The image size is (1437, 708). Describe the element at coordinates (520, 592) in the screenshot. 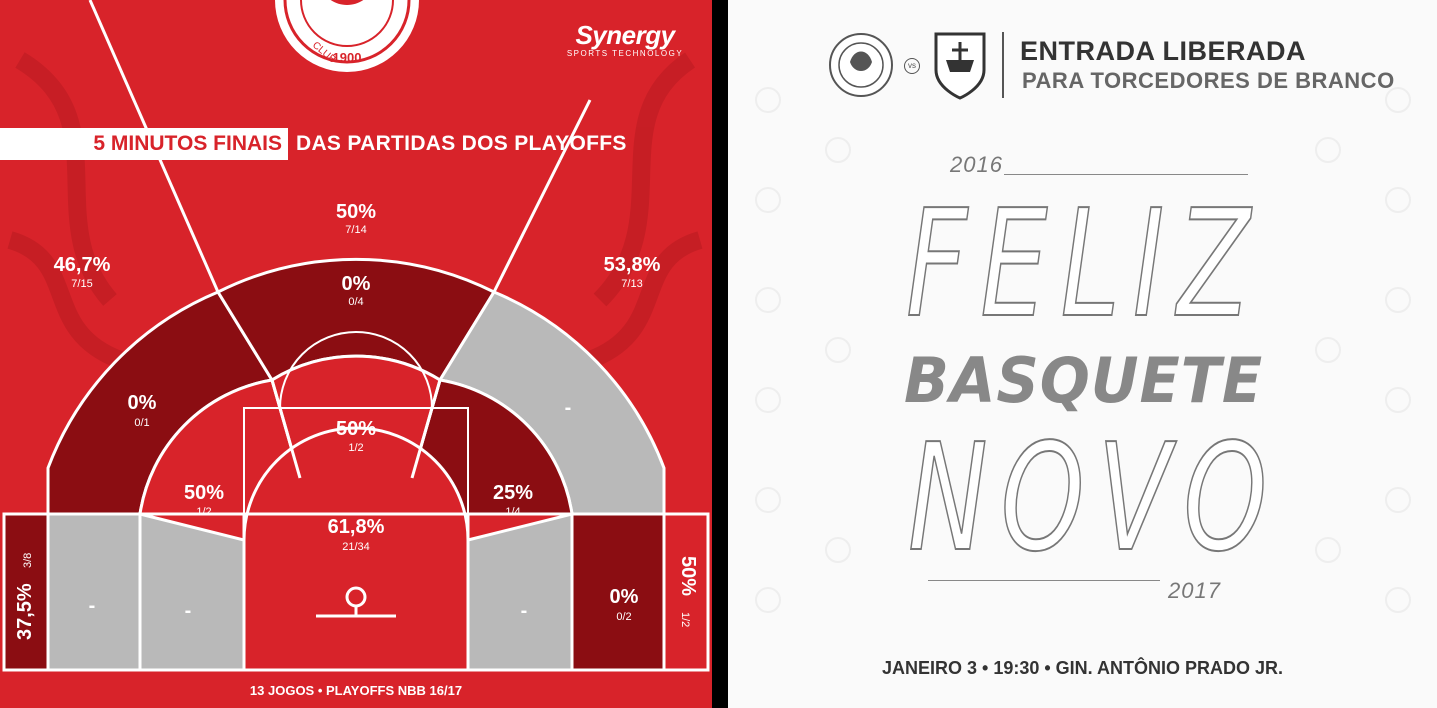

I see `zone-base-right-in` at that location.